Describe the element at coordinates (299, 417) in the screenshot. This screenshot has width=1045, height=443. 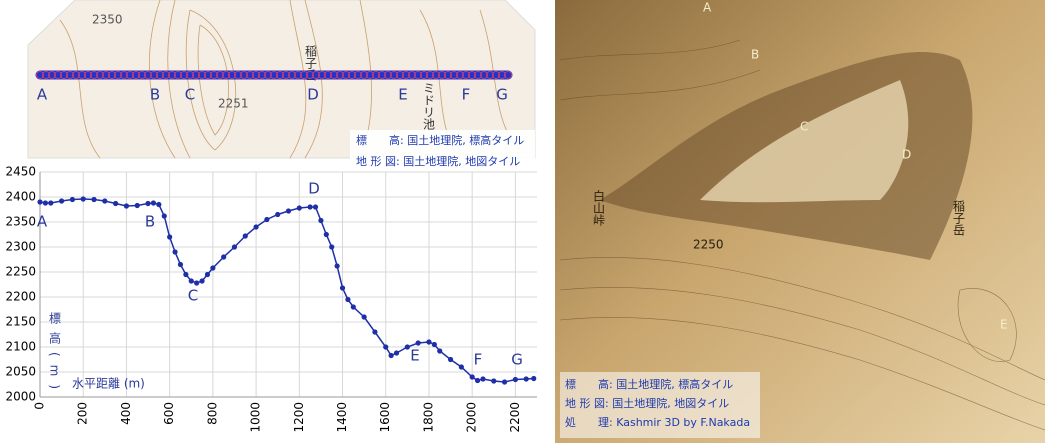
I see `x-tick-label: 1200` at that location.